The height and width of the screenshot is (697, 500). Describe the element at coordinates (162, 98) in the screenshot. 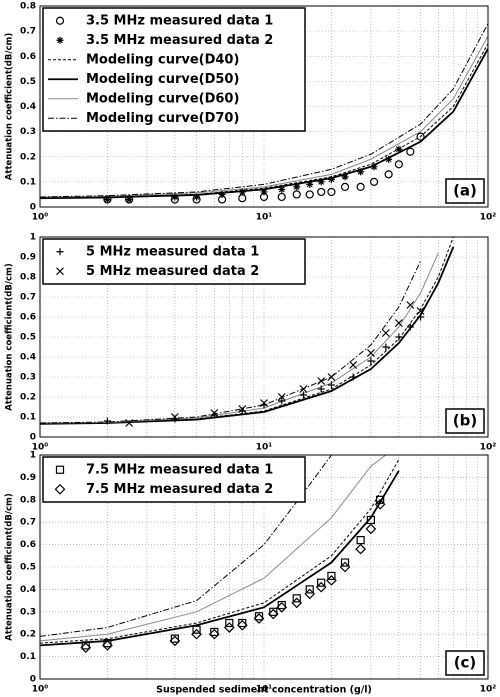

I see `legend-label: Modeling curve(D60)` at that location.